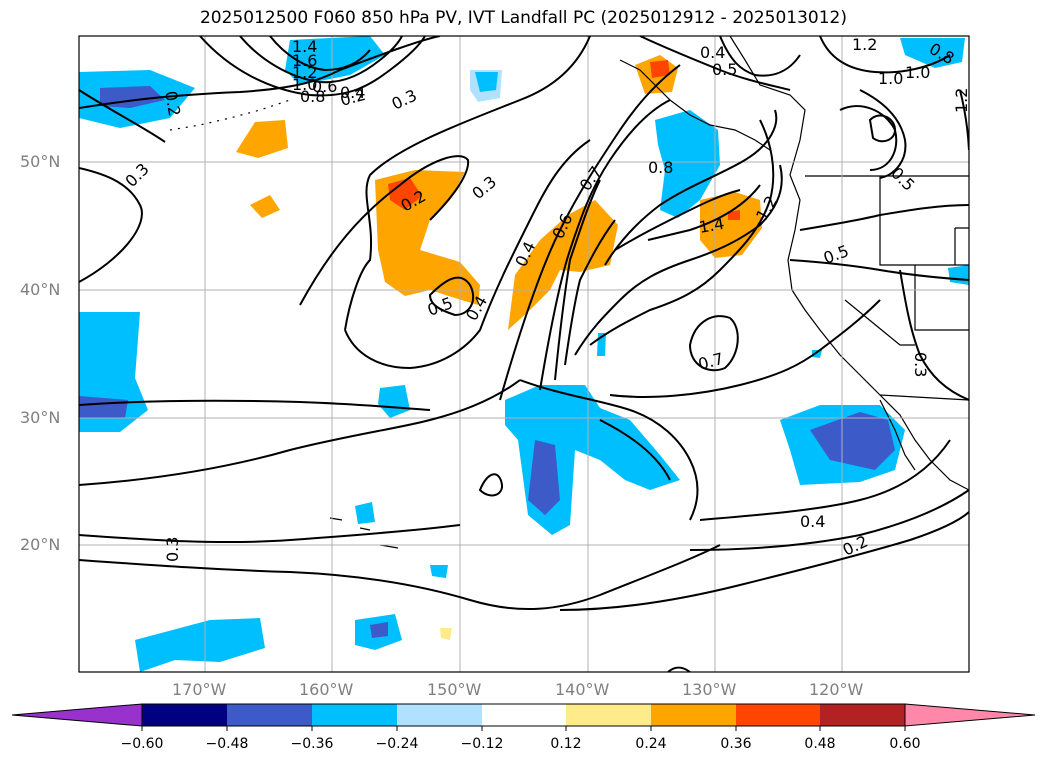 The image size is (1047, 765). Describe the element at coordinates (324, 86) in the screenshot. I see `contour-label: 0.6` at that location.